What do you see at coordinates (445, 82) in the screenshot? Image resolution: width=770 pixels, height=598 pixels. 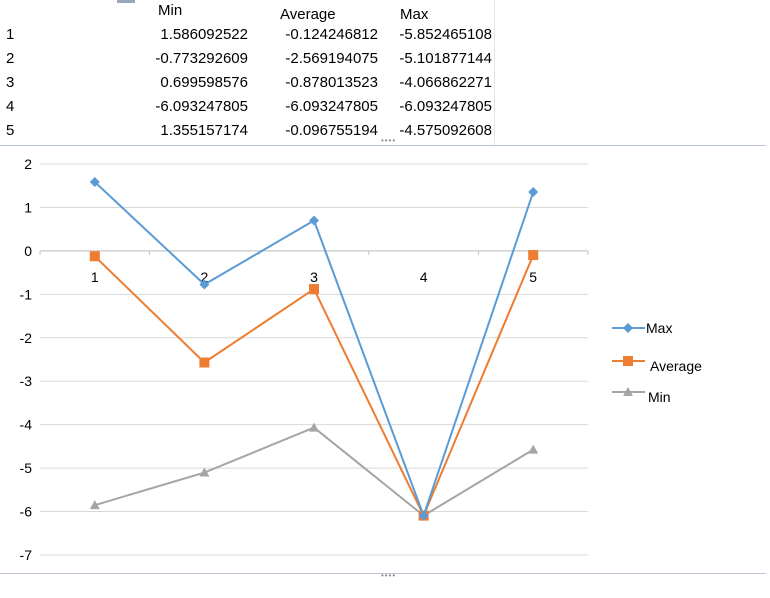 I see `cell-max: -4.066862271` at bounding box center [445, 82].